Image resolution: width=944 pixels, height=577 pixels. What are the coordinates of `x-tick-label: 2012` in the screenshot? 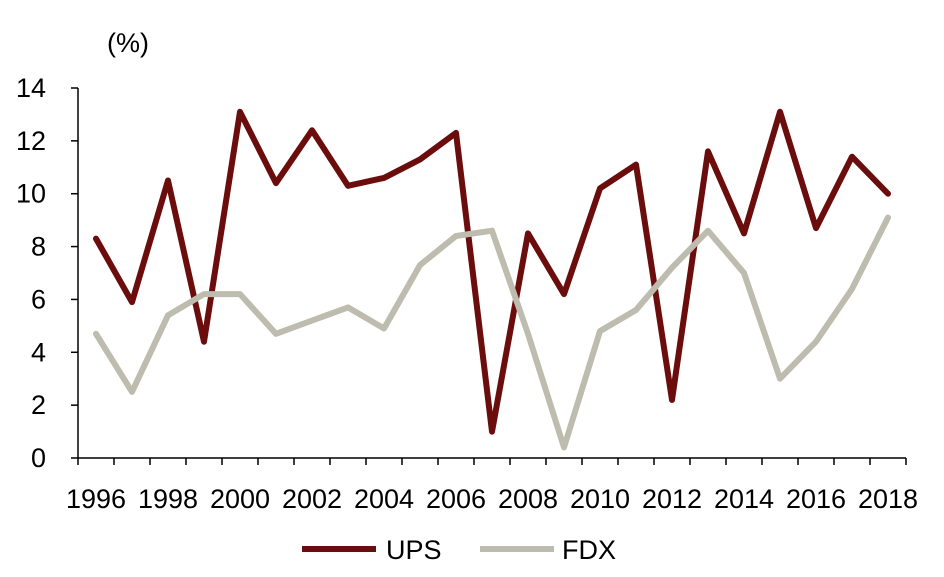 It's located at (672, 499).